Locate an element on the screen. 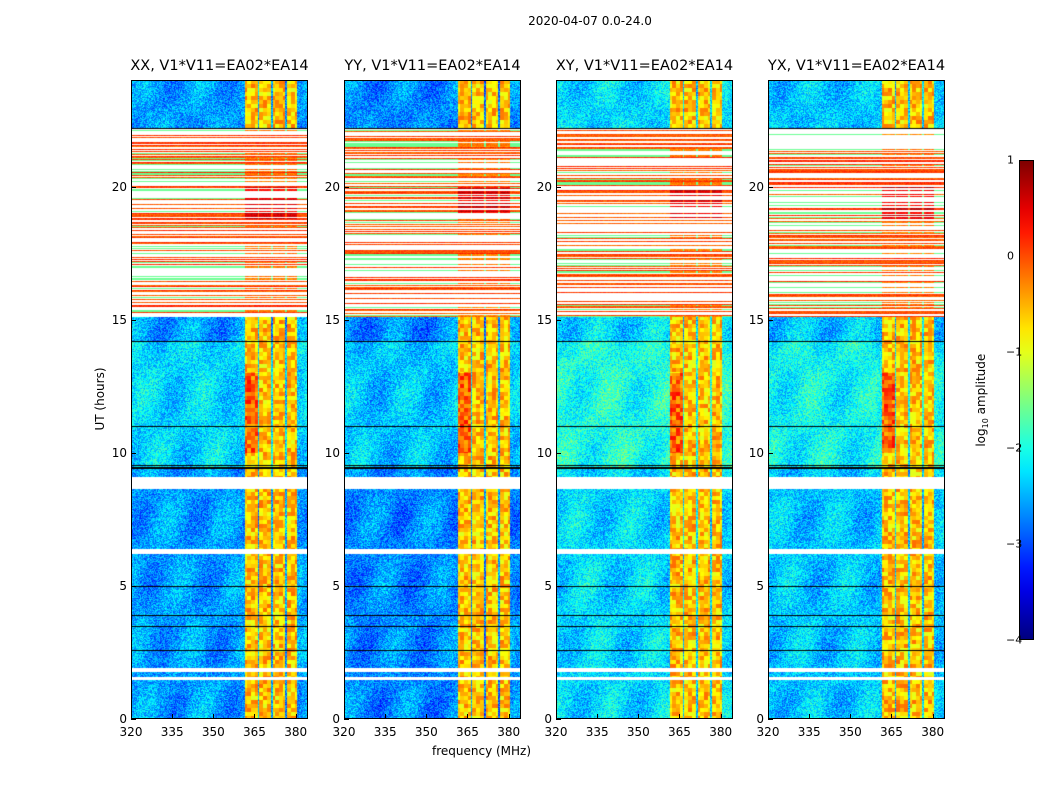  figure-title: 2020-04-07 0.0-24.0 is located at coordinates (590, 21).